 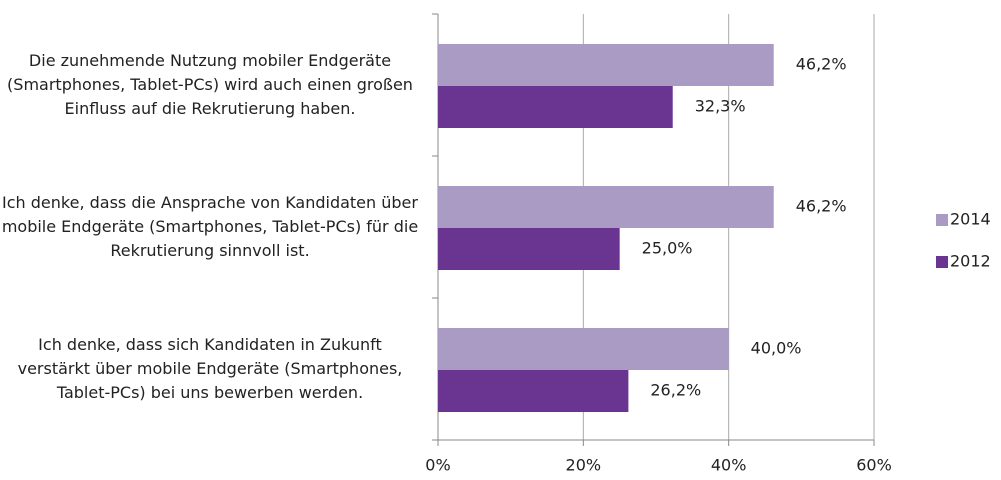 What do you see at coordinates (584, 465) in the screenshot?
I see `x-tick-label: 20%` at bounding box center [584, 465].